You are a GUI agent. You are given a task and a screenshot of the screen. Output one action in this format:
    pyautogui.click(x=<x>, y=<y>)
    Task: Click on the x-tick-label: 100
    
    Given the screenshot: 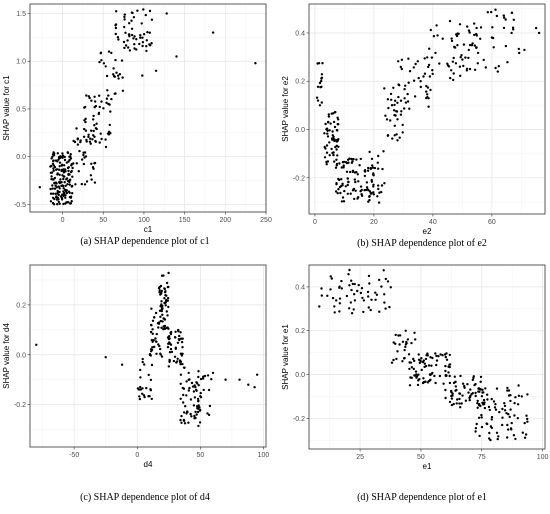 What is the action you would take?
    pyautogui.click(x=264, y=455)
    